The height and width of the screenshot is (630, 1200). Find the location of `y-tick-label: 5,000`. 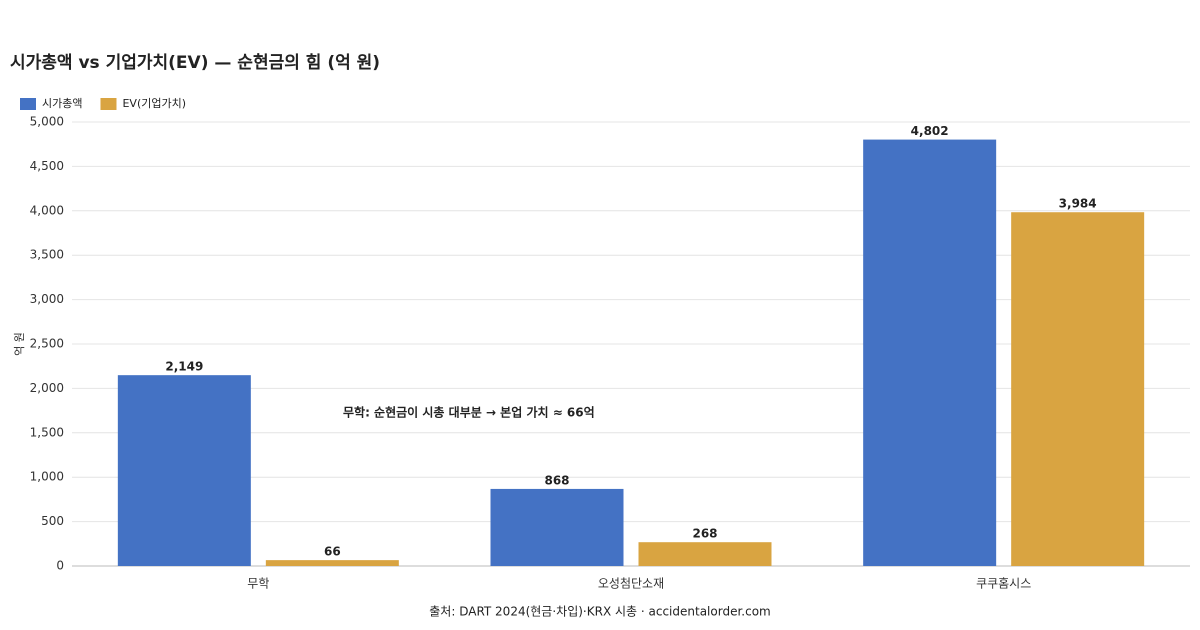

y-tick-label: 5,000 is located at coordinates (47, 122).